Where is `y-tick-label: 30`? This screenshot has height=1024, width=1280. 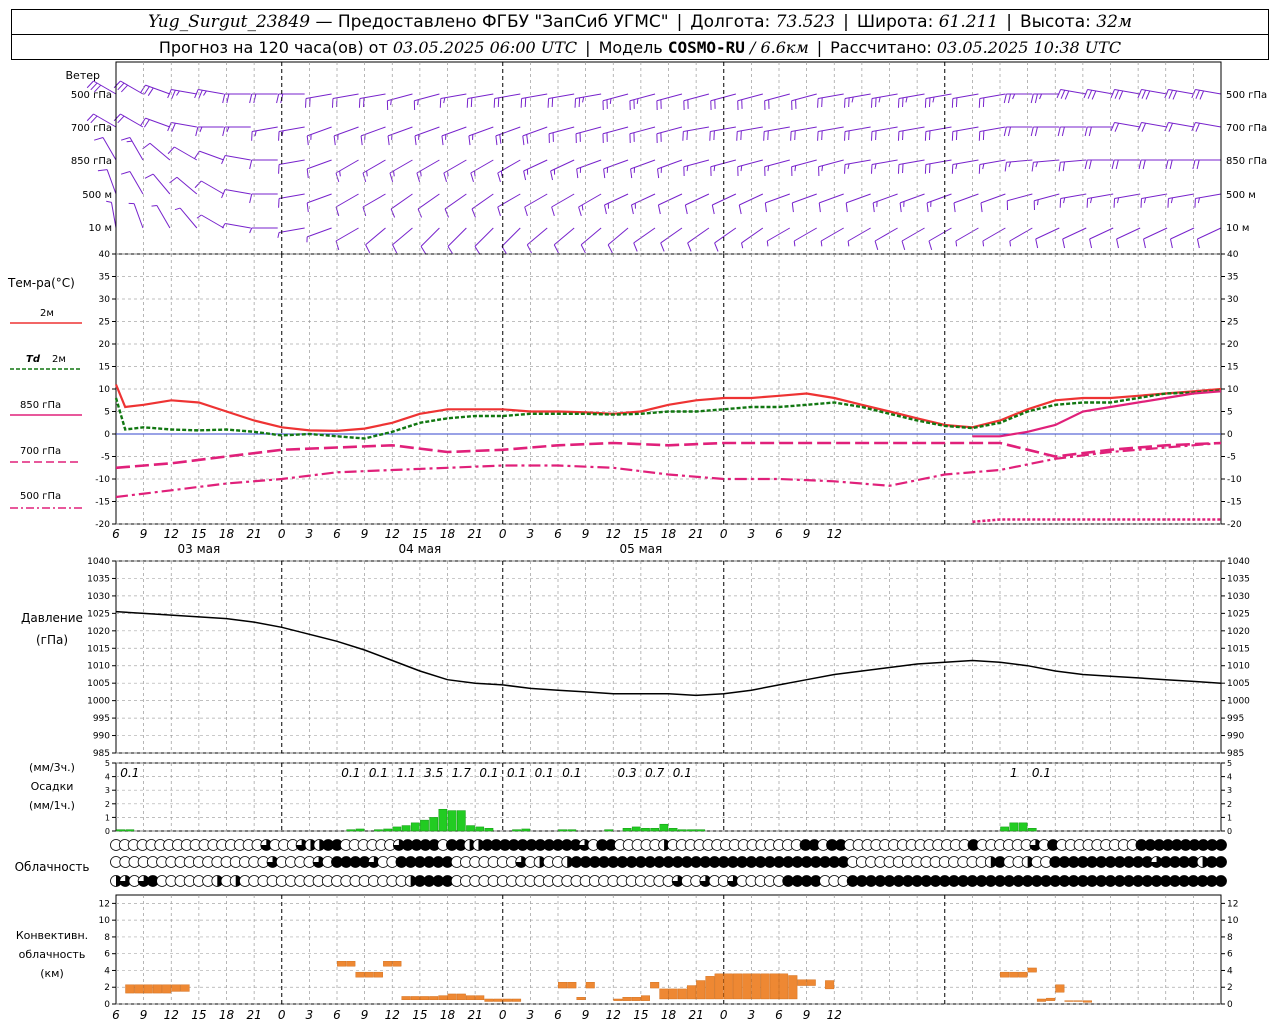
y-tick-label: 30 is located at coordinates (1233, 300).